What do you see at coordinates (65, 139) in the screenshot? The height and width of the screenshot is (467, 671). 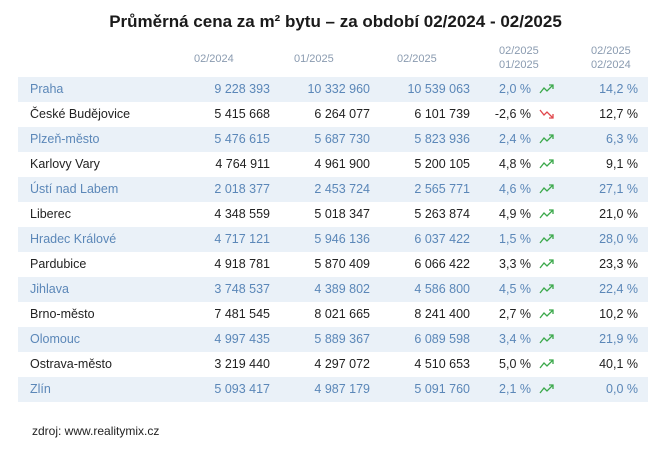 I see `city-name: Plzeň-město` at bounding box center [65, 139].